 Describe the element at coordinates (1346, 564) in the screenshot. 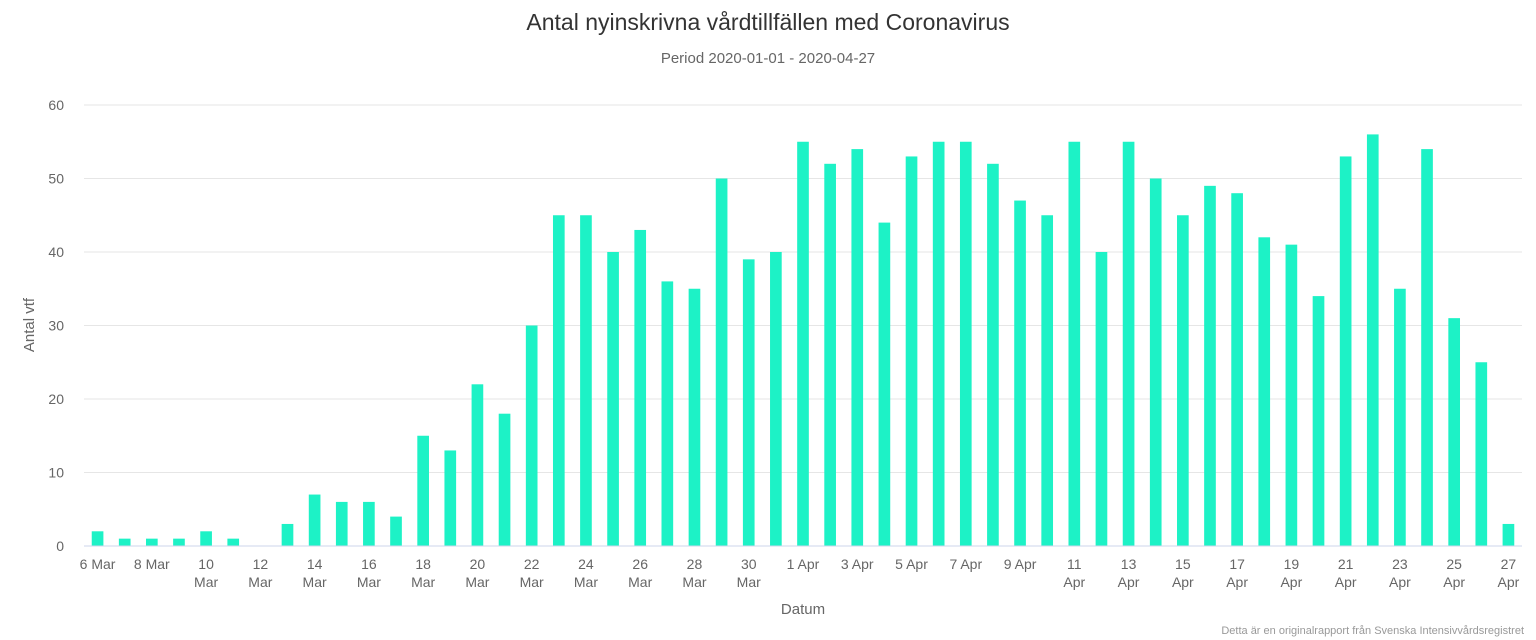

I see `x-tick-label: 21` at that location.